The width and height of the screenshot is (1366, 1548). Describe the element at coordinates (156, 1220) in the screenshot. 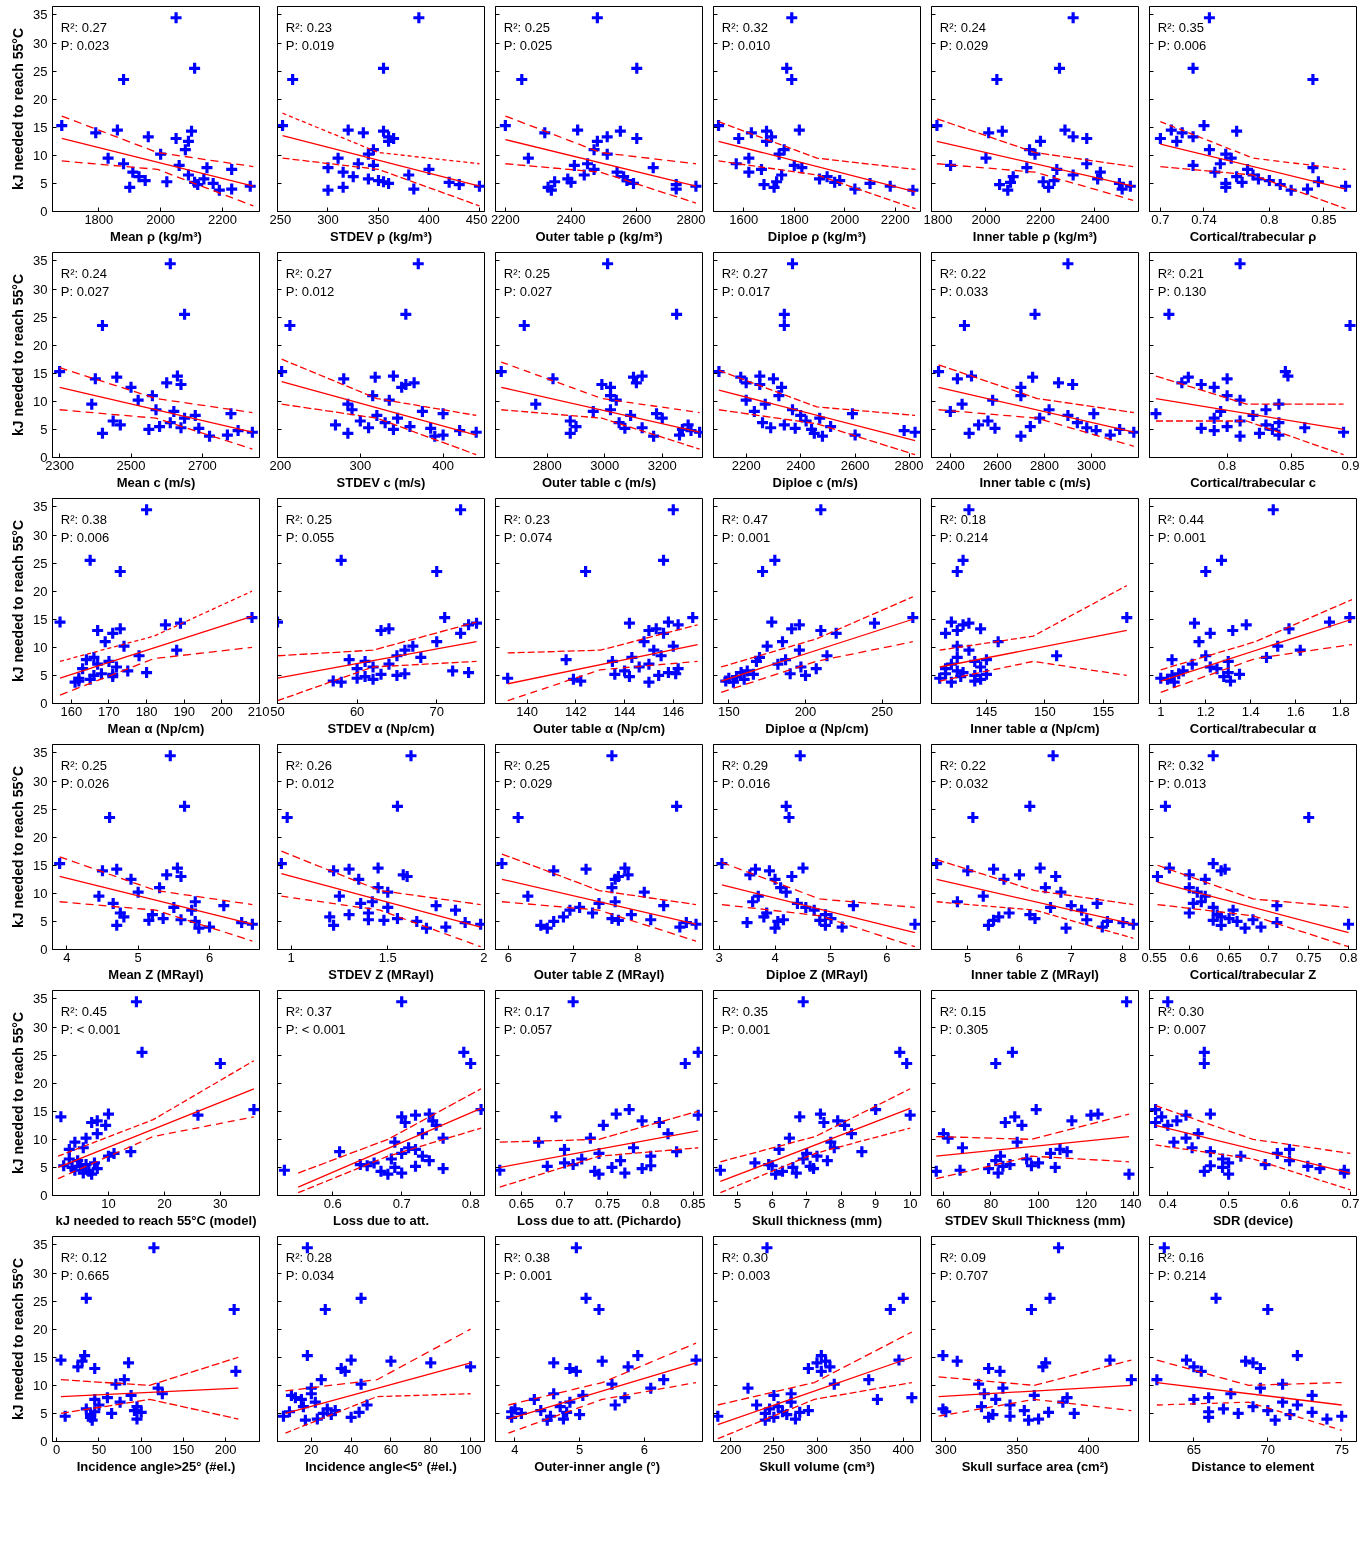

I see `x-axis-title: kJ needed to reach 55°C (model)` at that location.